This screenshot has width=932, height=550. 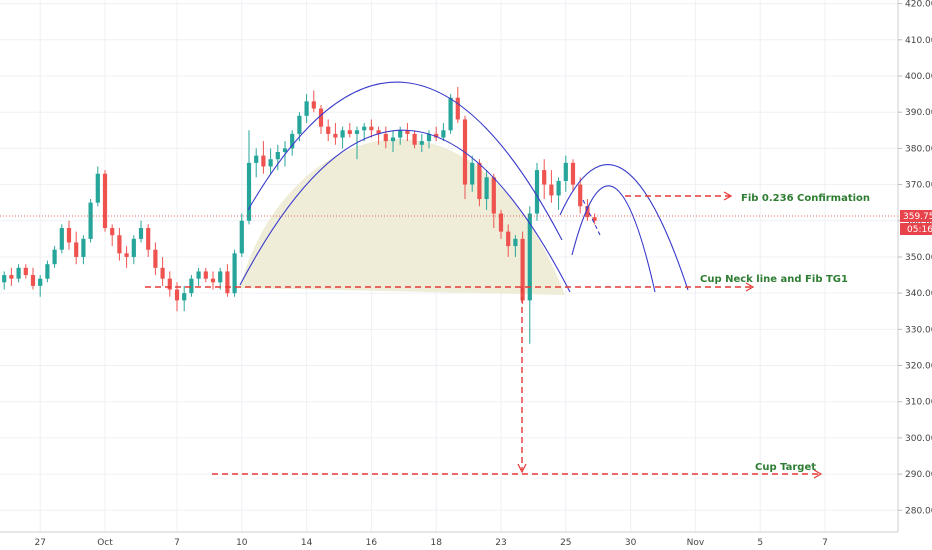 I want to click on x-tick-label: 7, so click(x=177, y=543).